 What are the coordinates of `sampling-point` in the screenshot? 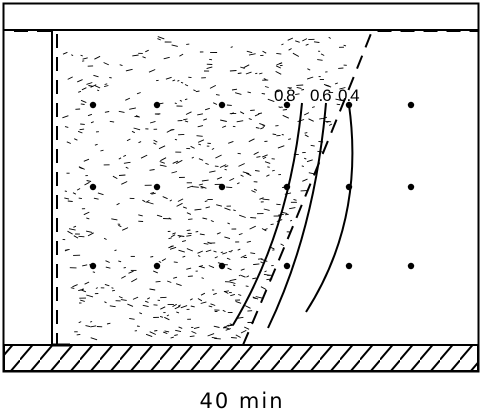 It's located at (93, 105).